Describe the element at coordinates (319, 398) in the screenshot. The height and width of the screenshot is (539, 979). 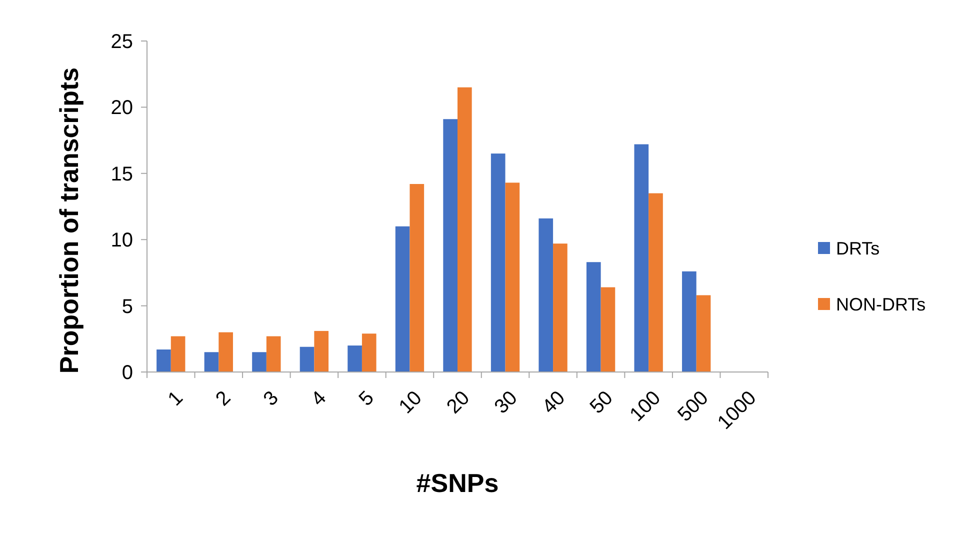
I see `x-tick-label: 4` at that location.